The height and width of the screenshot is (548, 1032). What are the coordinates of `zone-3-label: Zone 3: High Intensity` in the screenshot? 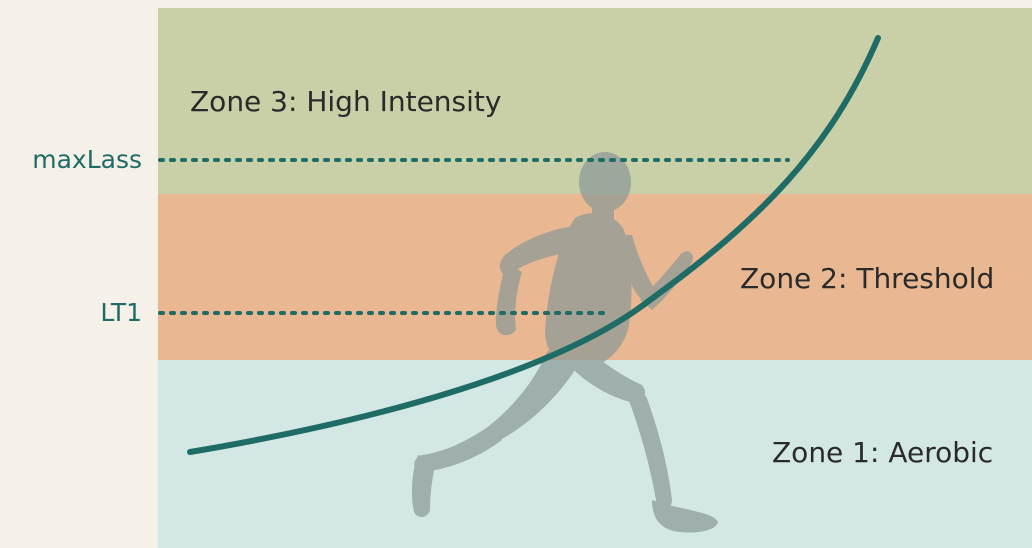 It's located at (346, 101).